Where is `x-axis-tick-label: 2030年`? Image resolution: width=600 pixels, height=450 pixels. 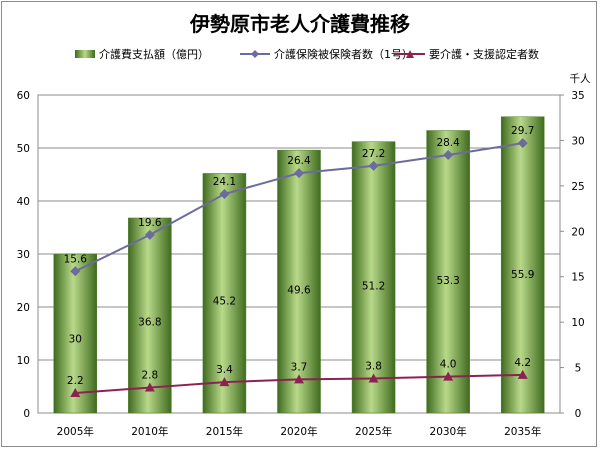
x-axis-tick-label: 2030年 is located at coordinates (448, 431).